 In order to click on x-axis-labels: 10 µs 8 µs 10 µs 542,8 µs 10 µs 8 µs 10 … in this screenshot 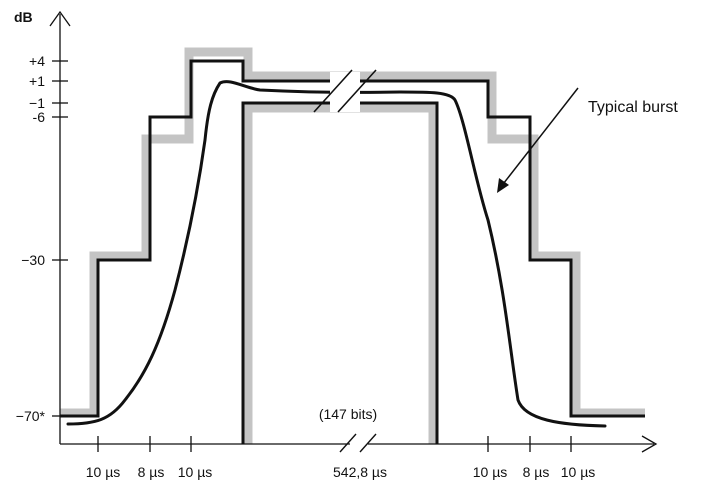, I will do `click(341, 472)`.